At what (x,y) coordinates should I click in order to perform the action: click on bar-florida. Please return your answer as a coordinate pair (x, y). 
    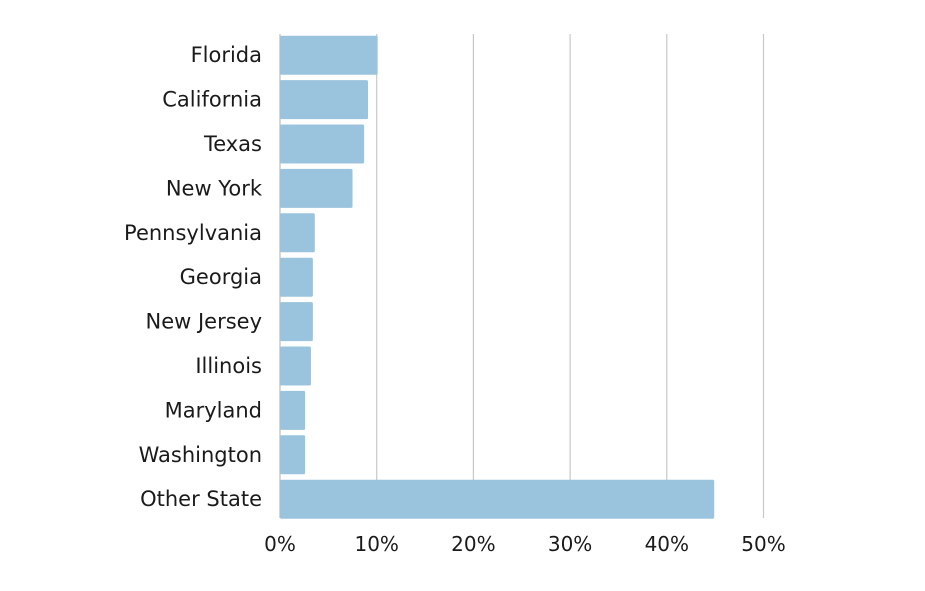
    Looking at the image, I should click on (329, 55).